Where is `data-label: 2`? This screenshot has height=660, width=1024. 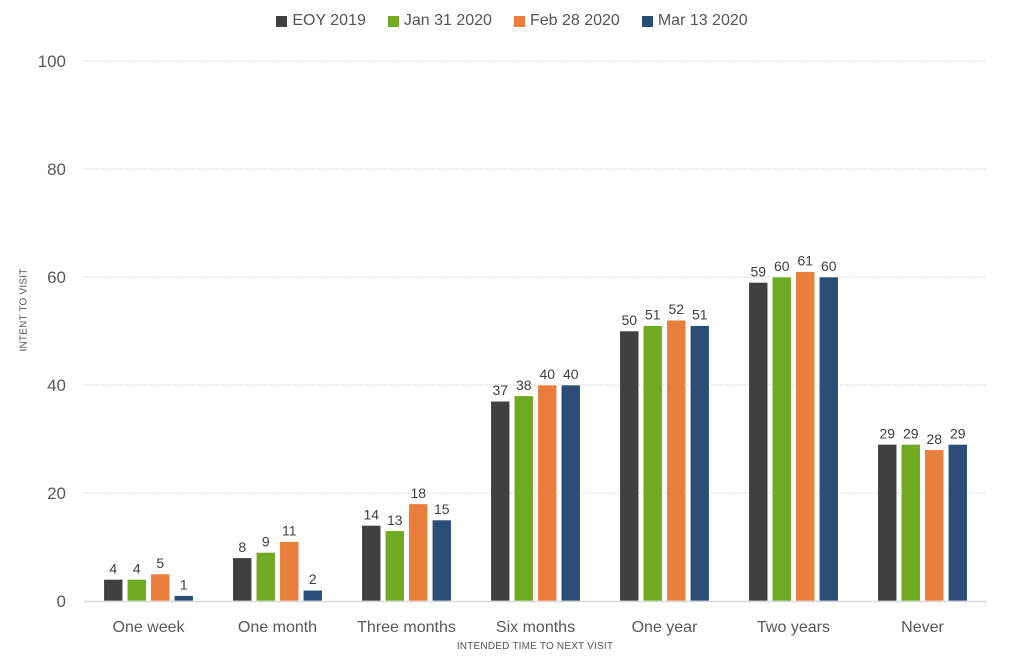 data-label: 2 is located at coordinates (313, 579).